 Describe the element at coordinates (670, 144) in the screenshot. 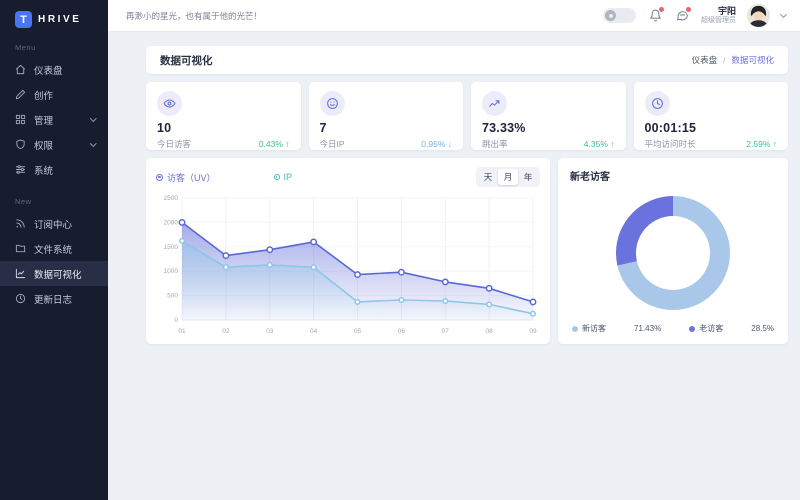

I see `stat-label: 平均访问时长` at that location.